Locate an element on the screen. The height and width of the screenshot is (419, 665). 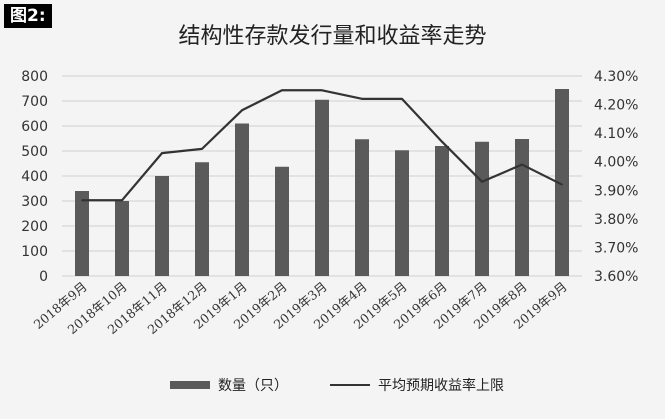
legend-line-swatch is located at coordinates (350, 385).